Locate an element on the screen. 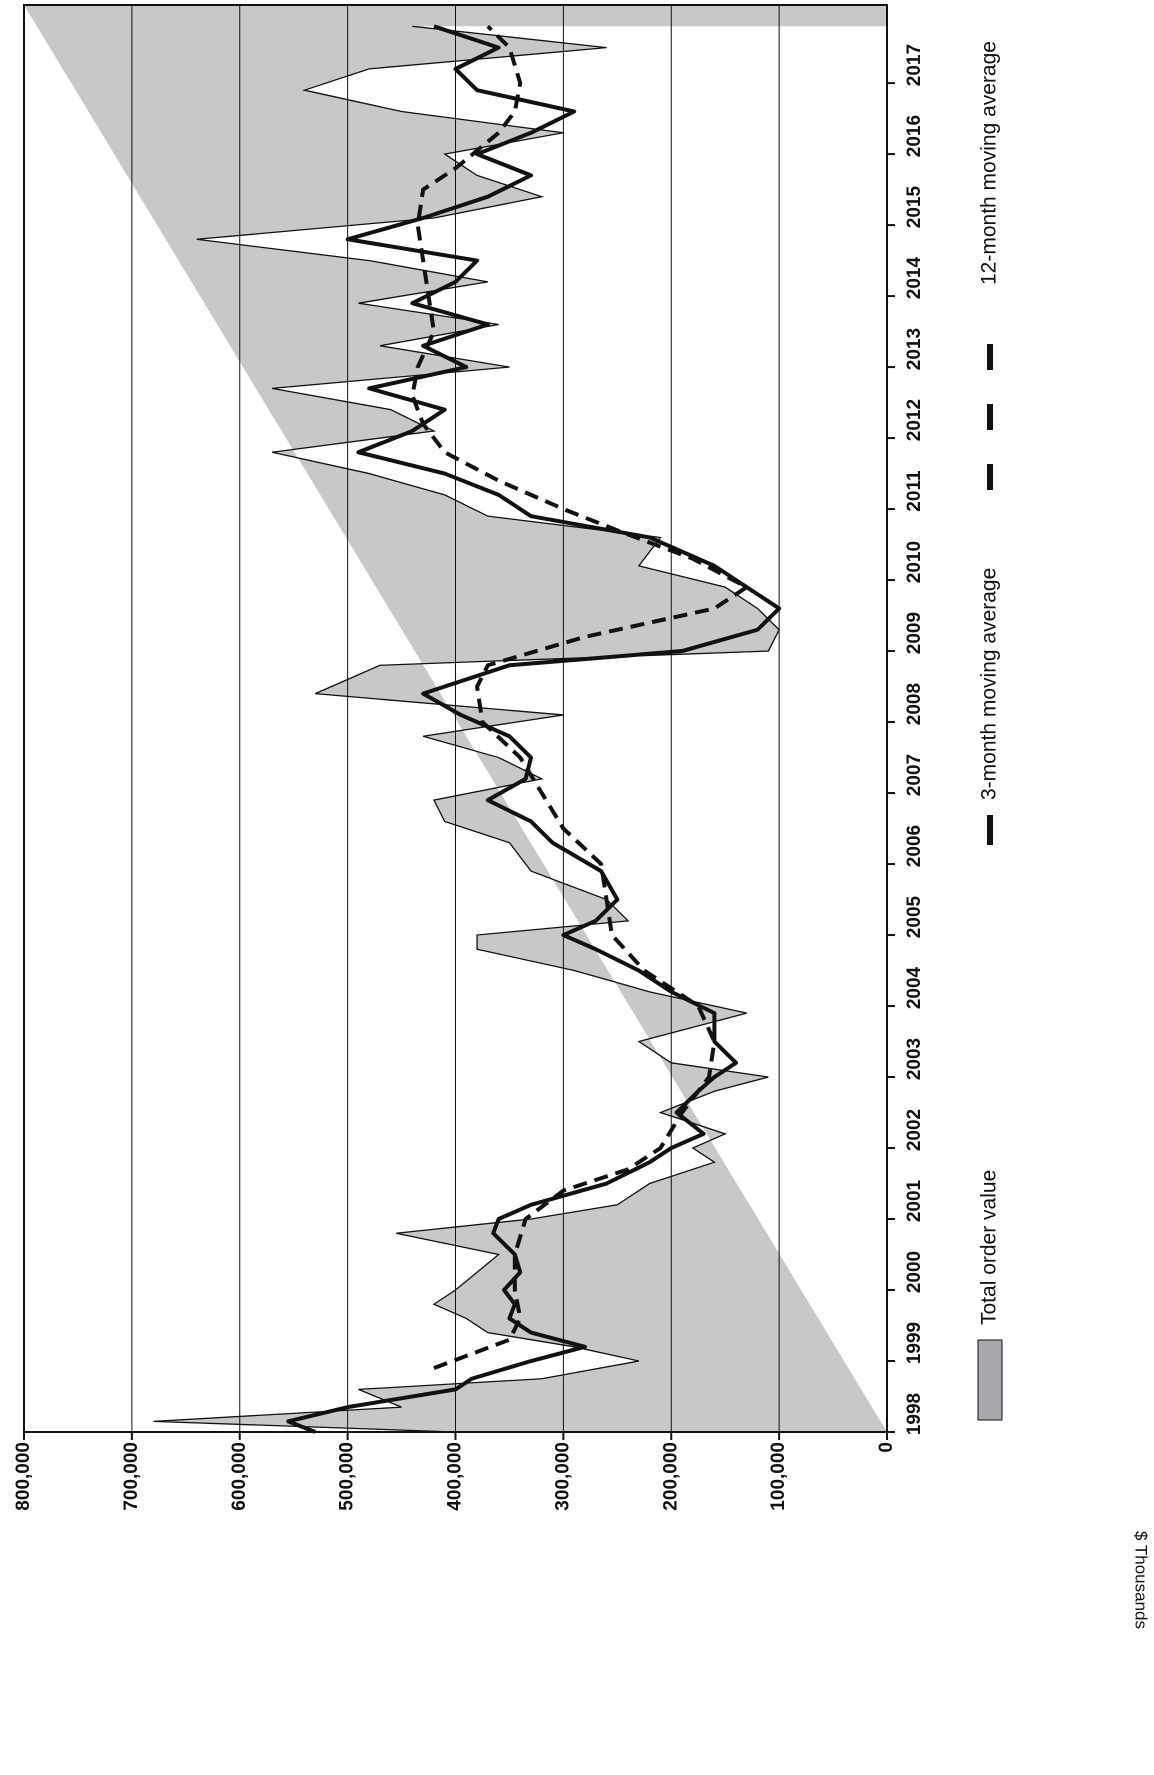  x-tick-label: 2016 is located at coordinates (914, 136).